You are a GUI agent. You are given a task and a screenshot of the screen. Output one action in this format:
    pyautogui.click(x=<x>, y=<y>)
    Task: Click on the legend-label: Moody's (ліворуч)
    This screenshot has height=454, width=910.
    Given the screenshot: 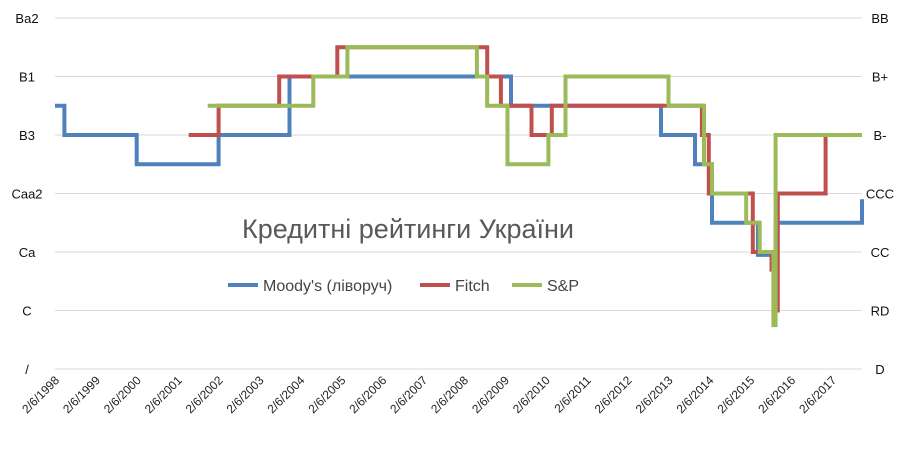 What is the action you would take?
    pyautogui.click(x=327, y=286)
    